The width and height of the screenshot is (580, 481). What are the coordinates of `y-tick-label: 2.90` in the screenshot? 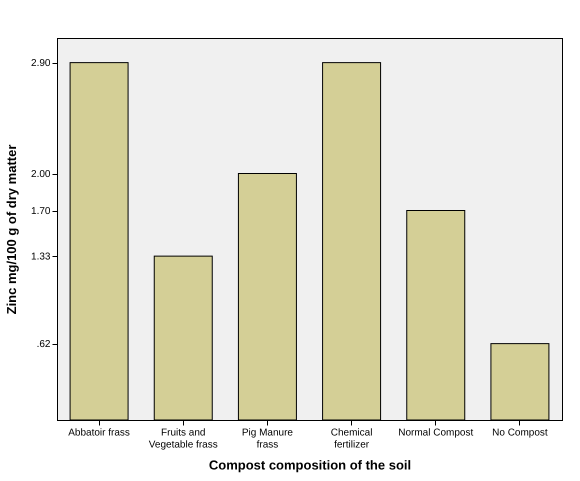 It's located at (41, 64).